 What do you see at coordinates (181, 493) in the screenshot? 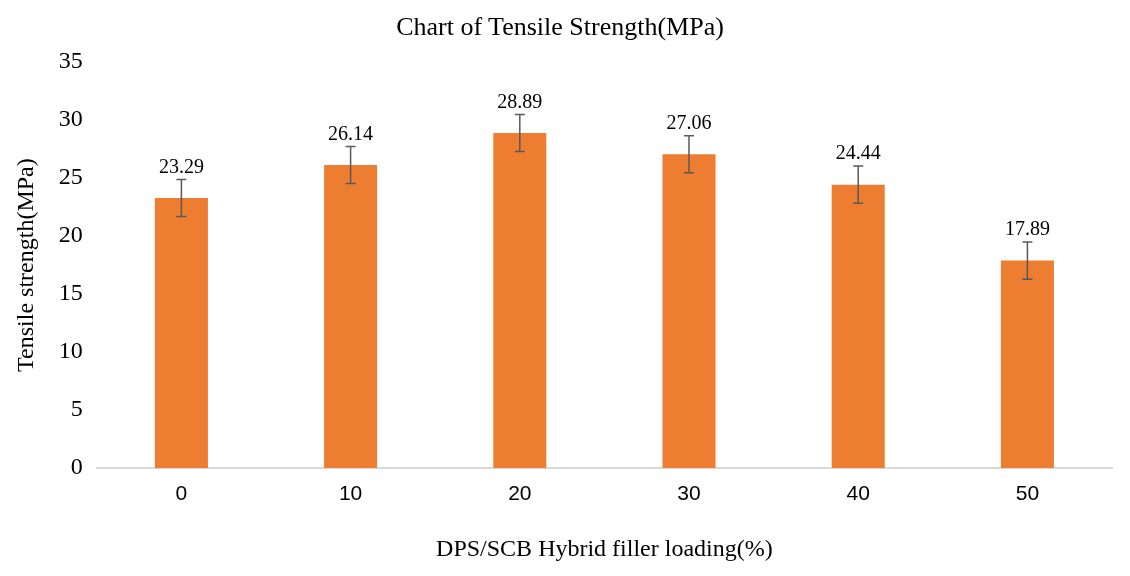
I see `x-tick-label: 0` at bounding box center [181, 493].